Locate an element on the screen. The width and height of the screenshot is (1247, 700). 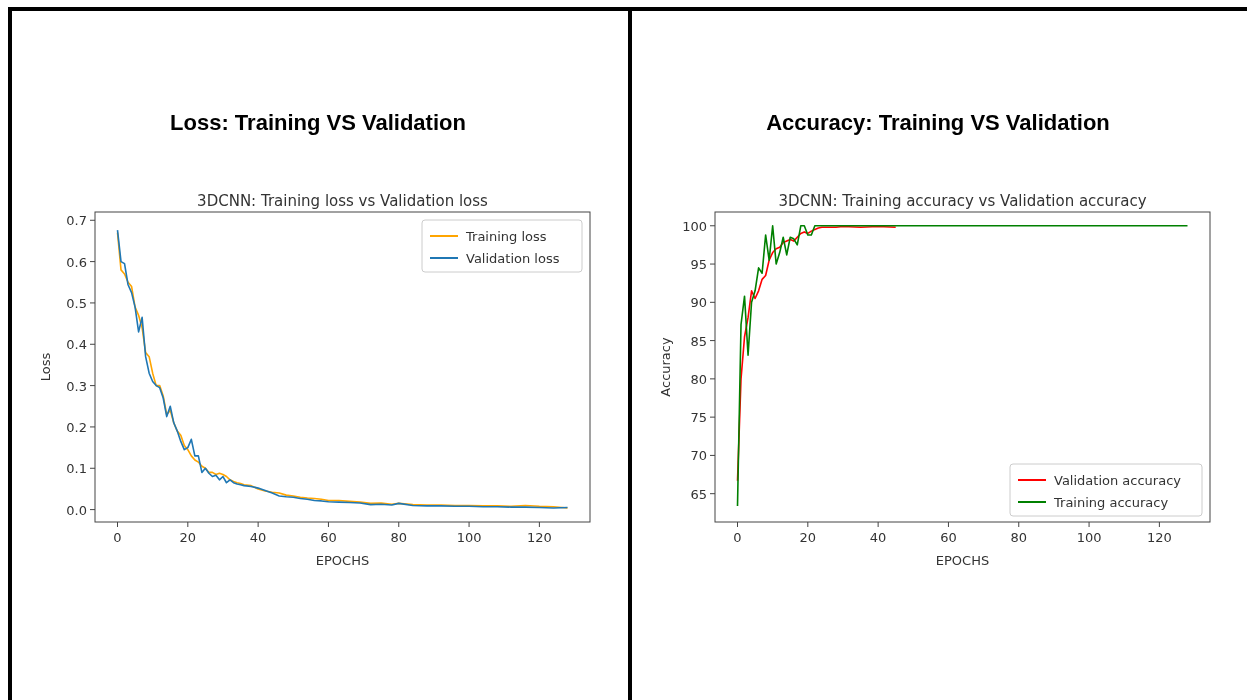
y-tick-label: 0.7 is located at coordinates (76, 221).